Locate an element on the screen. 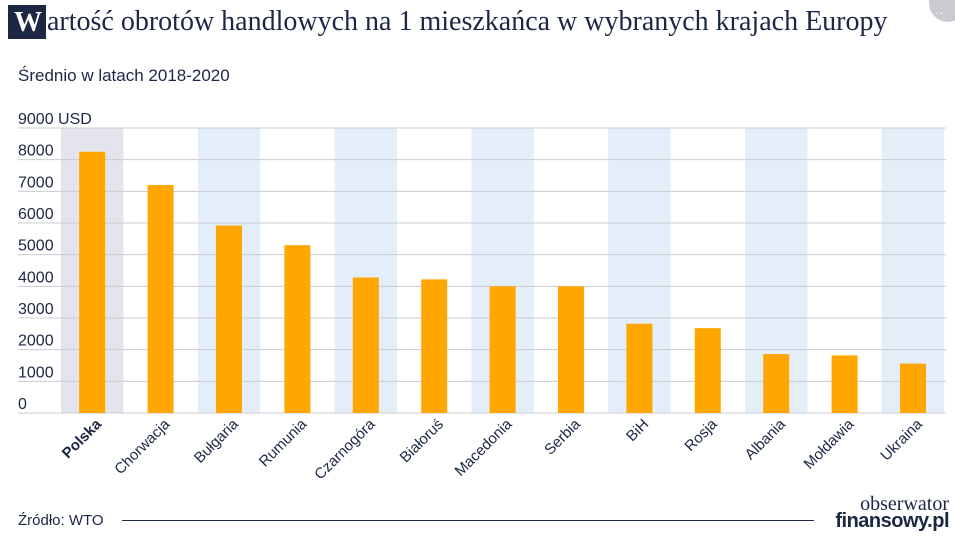 This screenshot has height=539, width=955. y-tick-label: 5000 is located at coordinates (36, 246).